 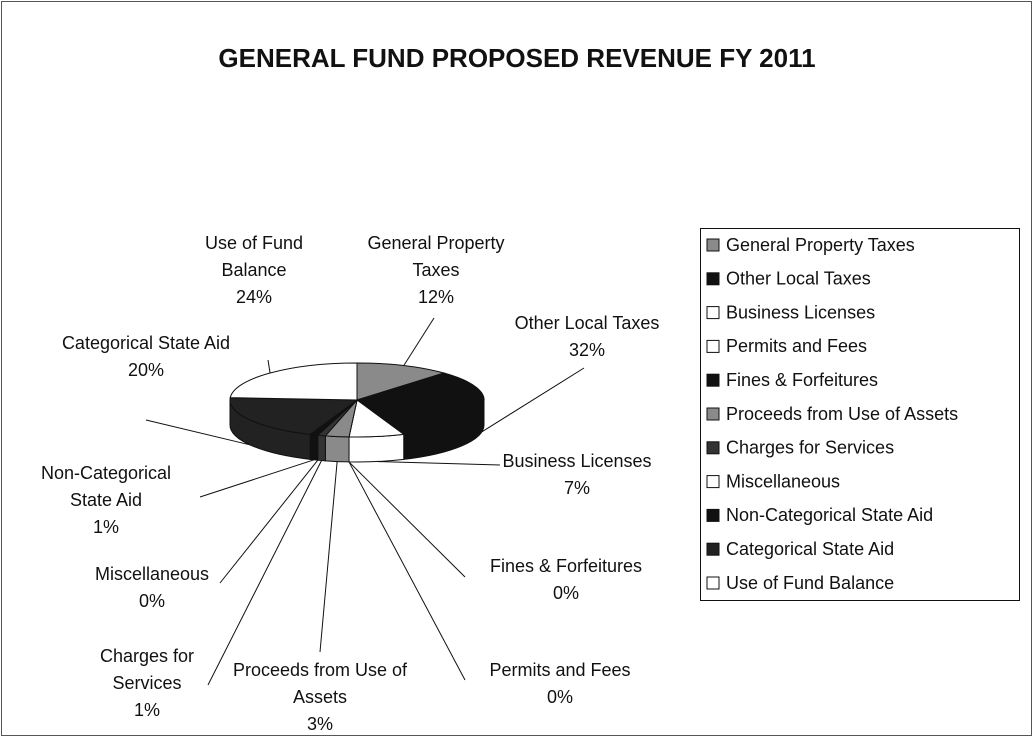 What do you see at coordinates (800, 312) in the screenshot?
I see `legend-label: Business Licenses` at bounding box center [800, 312].